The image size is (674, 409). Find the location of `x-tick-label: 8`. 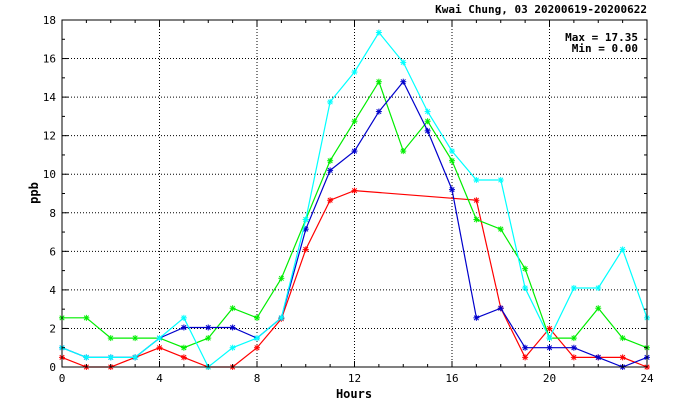

x-tick-label: 8 is located at coordinates (257, 378).